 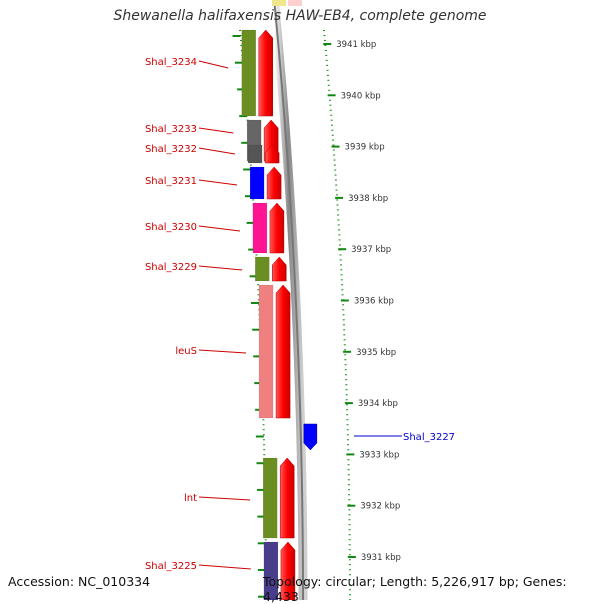 What do you see at coordinates (356, 45) in the screenshot?
I see `ruler-label: 3941 kbp` at bounding box center [356, 45].